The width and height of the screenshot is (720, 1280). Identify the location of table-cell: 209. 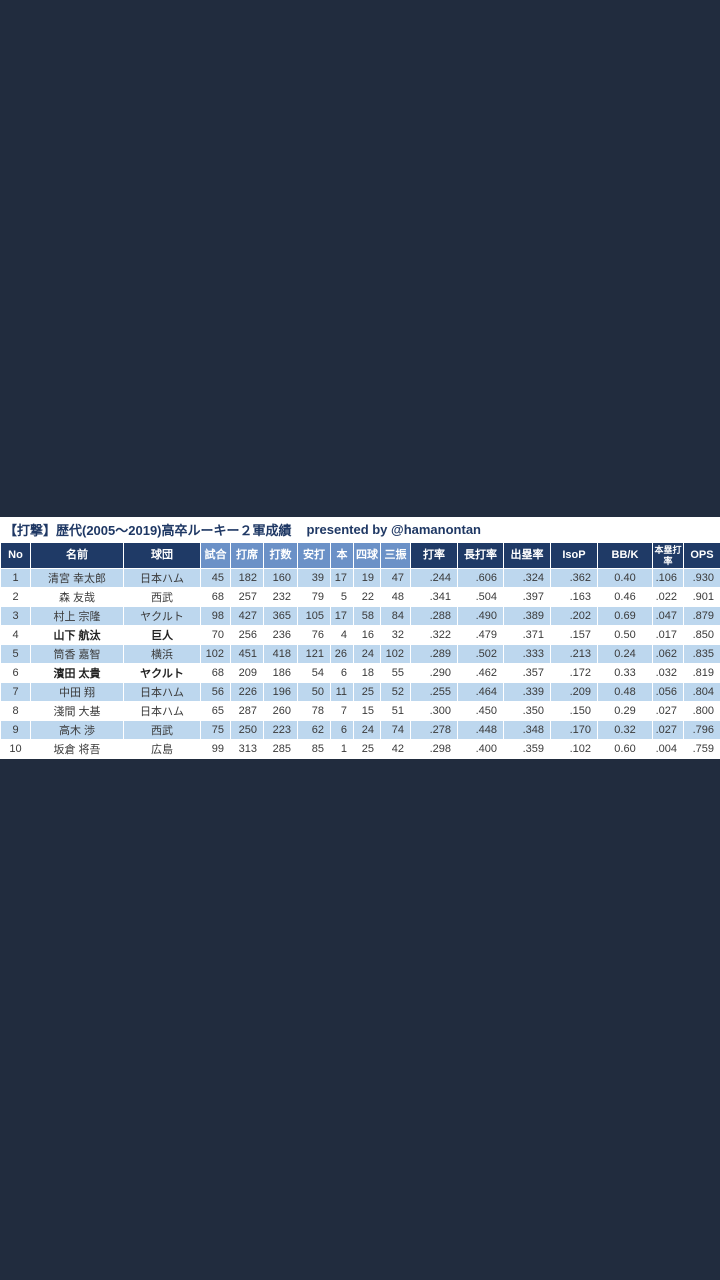
(247, 673).